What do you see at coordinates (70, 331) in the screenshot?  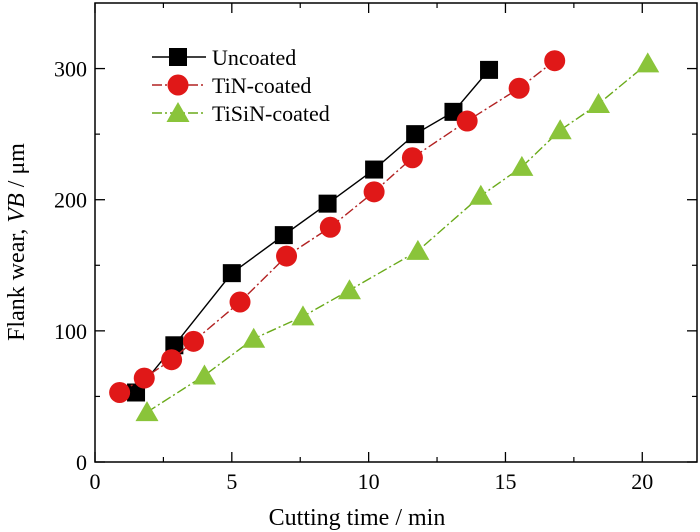 I see `y-tick-label: 100` at bounding box center [70, 331].